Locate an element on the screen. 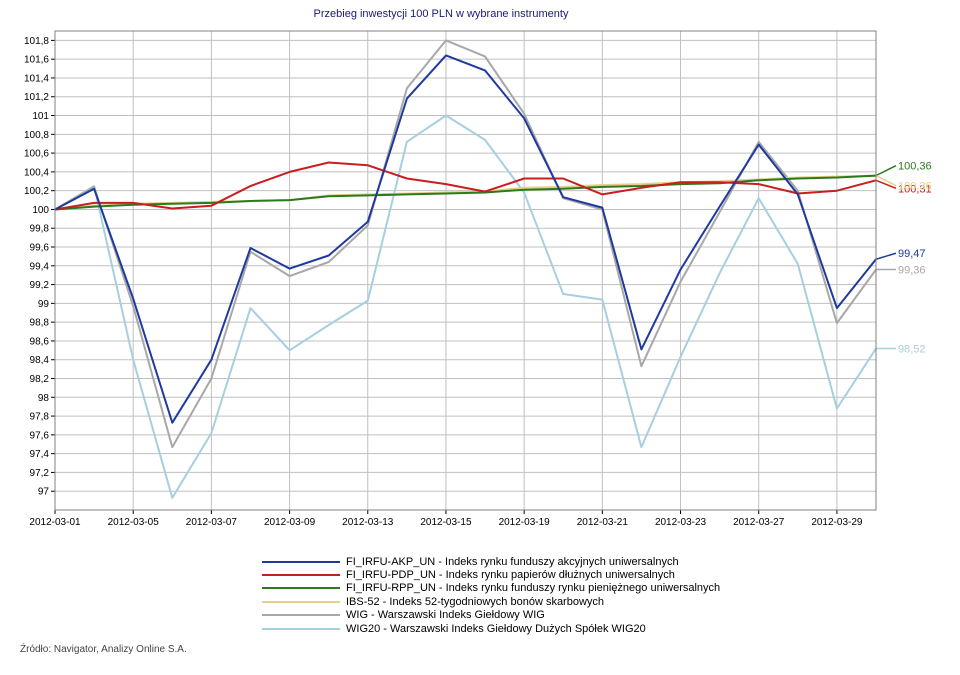 The image size is (960, 675). x-tick-label: 2012-03-07 is located at coordinates (212, 522).